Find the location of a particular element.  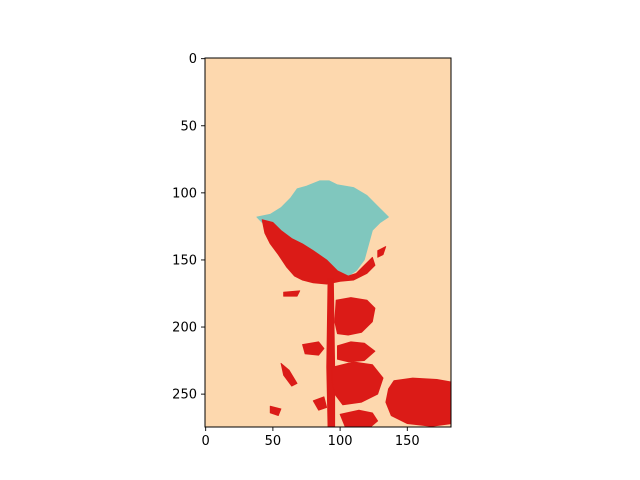

y-tick-label: 150 is located at coordinates (184, 260).